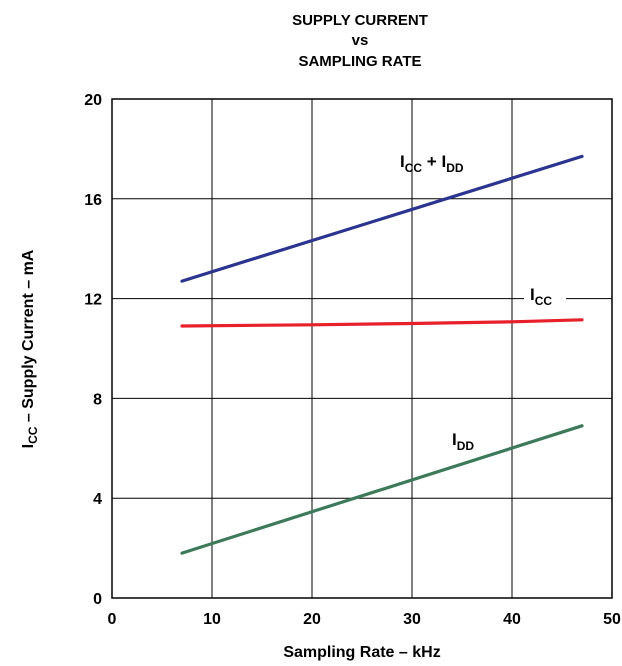 The width and height of the screenshot is (622, 666). I want to click on y-tick-label-0: 0, so click(97, 599).